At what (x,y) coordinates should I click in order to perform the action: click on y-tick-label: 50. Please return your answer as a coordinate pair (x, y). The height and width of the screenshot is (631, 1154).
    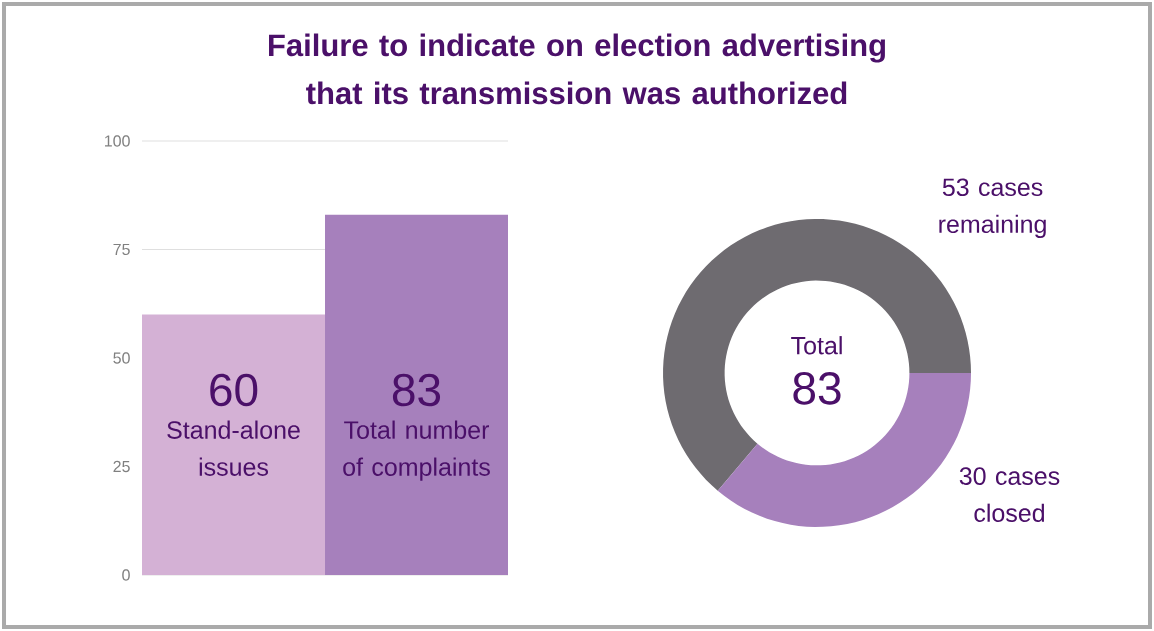
    Looking at the image, I should click on (121, 358).